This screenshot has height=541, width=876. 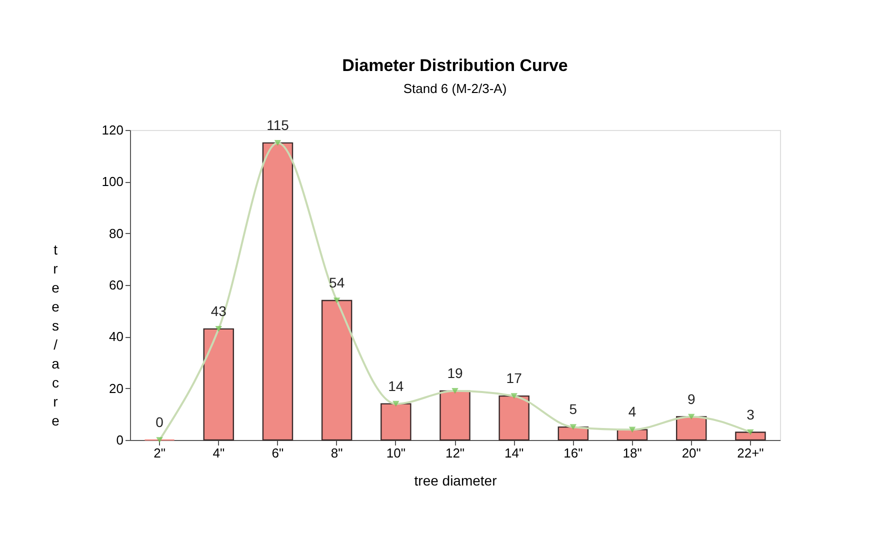 I want to click on x-tick-label: 16", so click(x=574, y=453).